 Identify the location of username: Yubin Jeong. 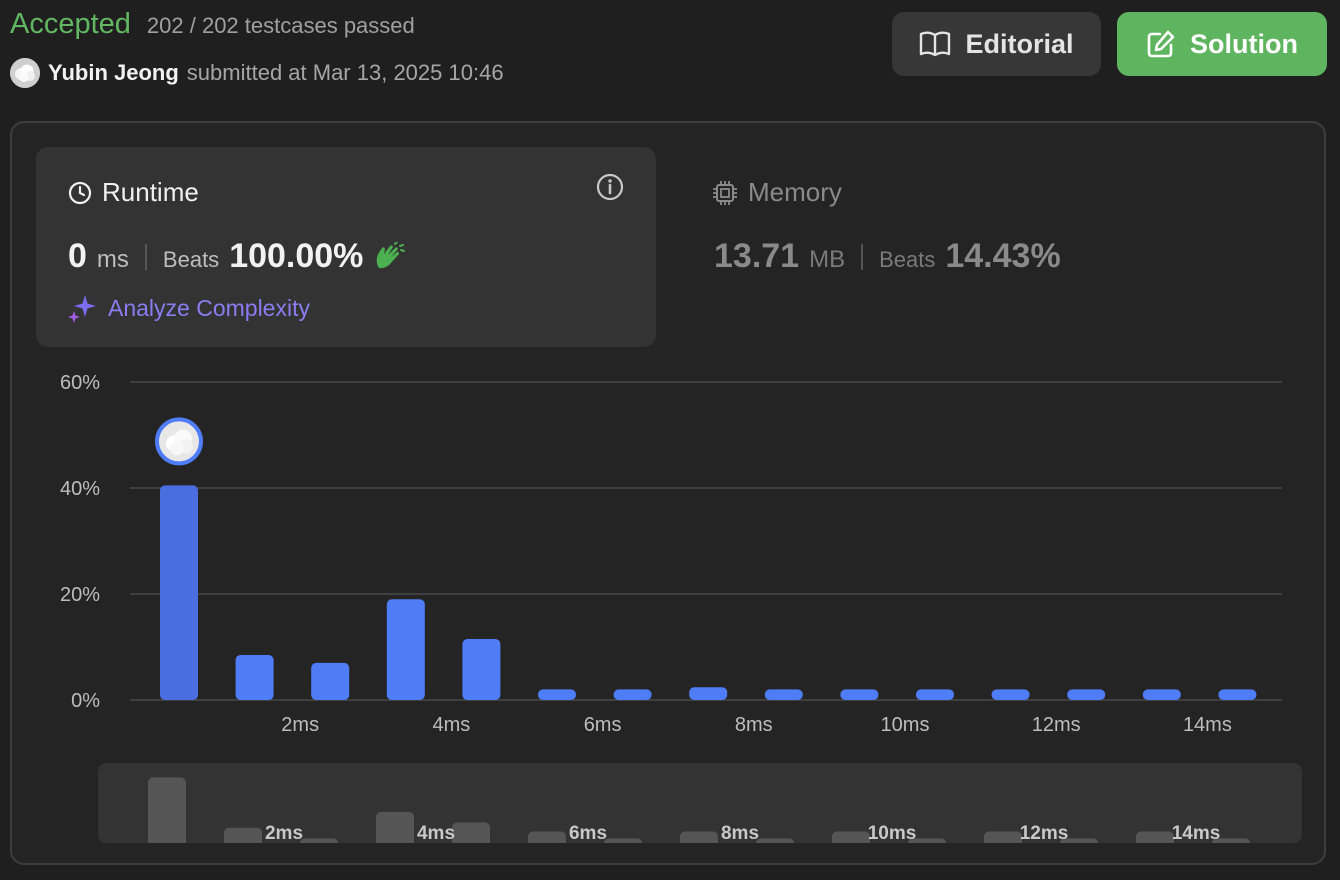
(113, 72).